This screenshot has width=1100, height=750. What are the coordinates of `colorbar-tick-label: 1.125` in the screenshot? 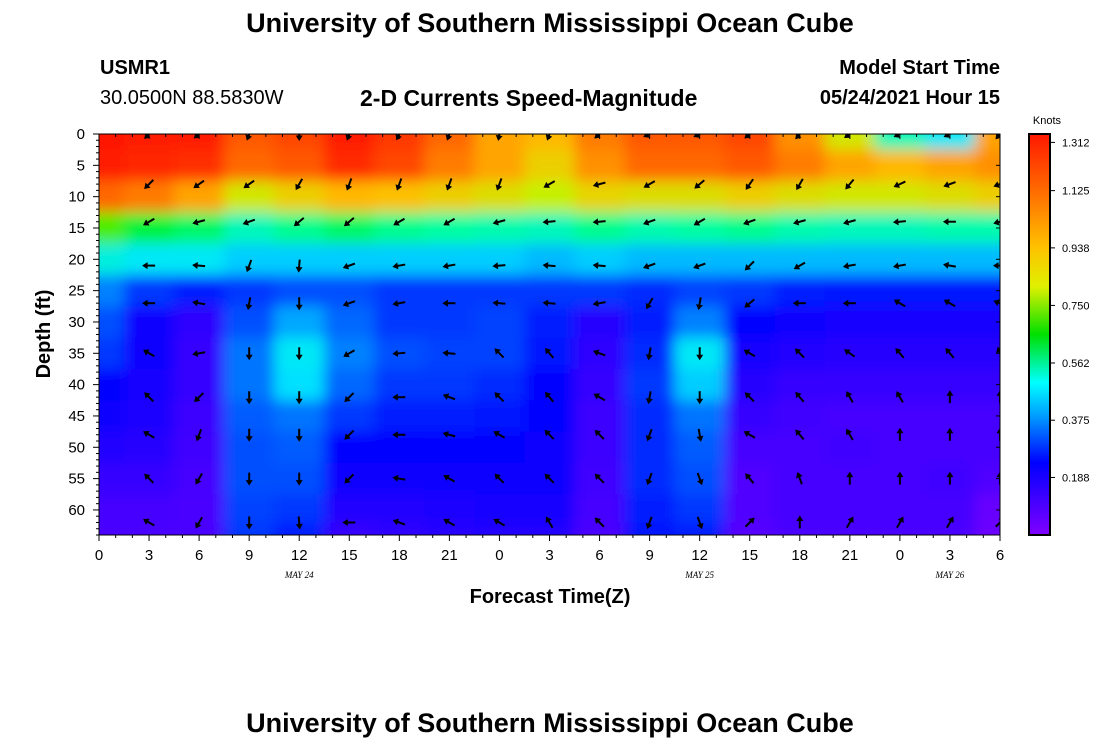 It's located at (1076, 192).